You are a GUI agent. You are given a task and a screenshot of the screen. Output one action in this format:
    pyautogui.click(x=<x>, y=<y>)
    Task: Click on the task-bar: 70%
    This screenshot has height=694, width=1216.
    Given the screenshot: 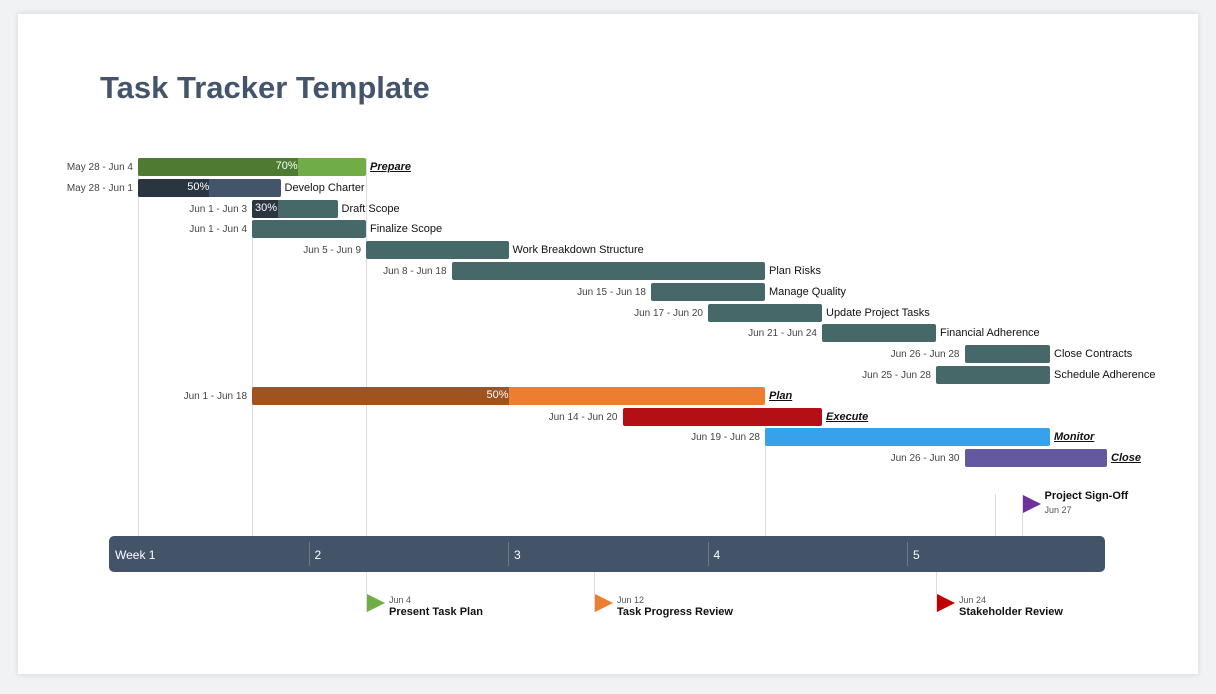 What is the action you would take?
    pyautogui.click(x=252, y=167)
    